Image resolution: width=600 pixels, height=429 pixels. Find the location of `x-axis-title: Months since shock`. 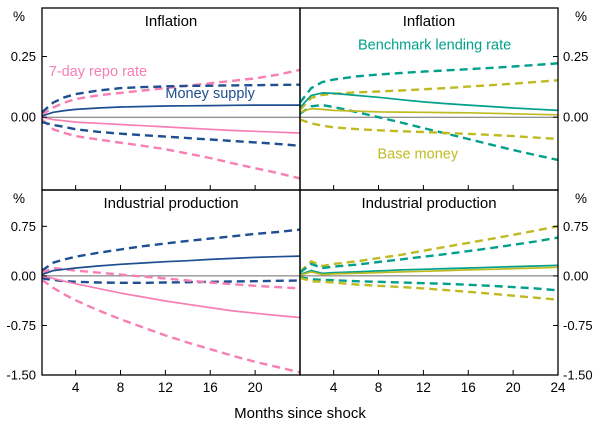

x-axis-title: Months since shock is located at coordinates (300, 413).